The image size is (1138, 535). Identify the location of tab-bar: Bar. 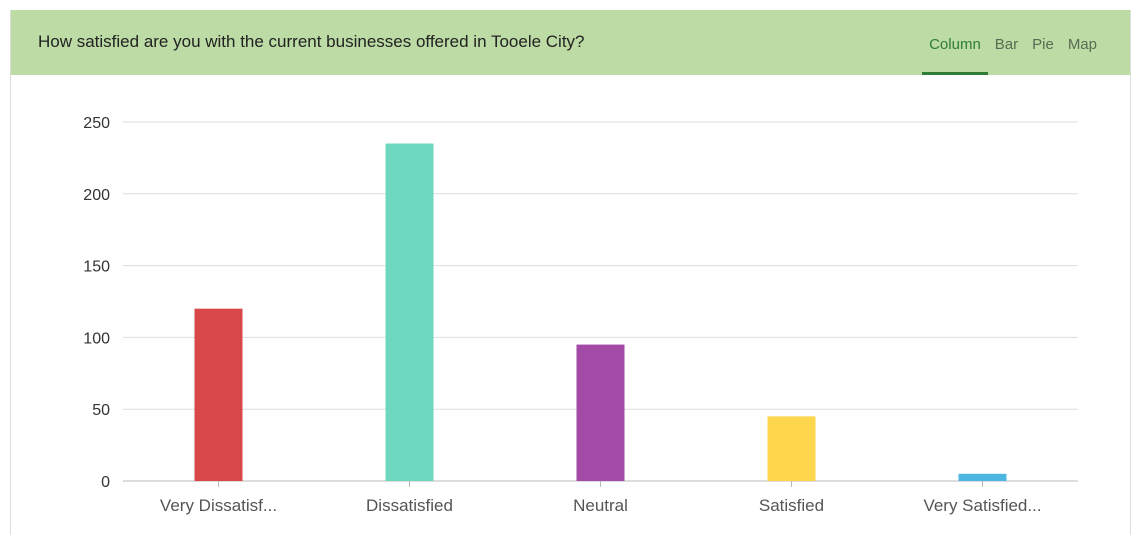
(1006, 44).